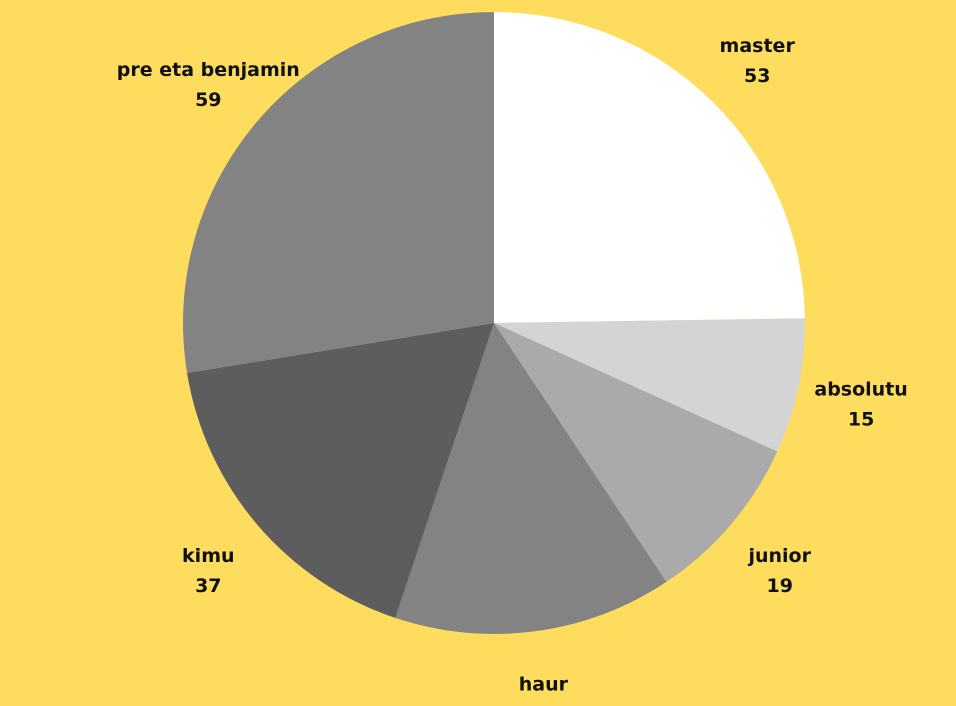  I want to click on slice-label-kimu: kimu, so click(208, 556).